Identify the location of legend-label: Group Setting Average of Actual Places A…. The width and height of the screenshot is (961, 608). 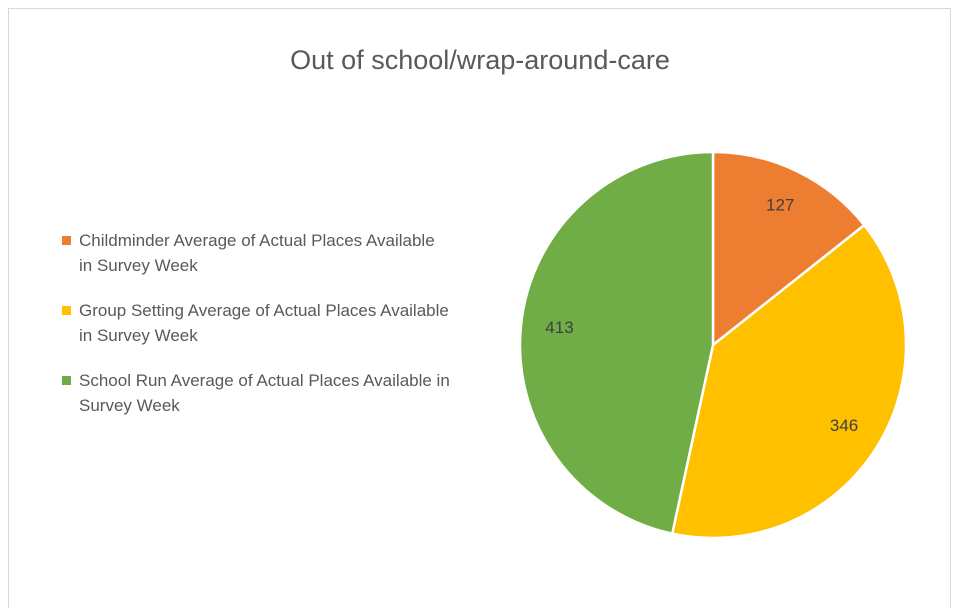
(264, 323).